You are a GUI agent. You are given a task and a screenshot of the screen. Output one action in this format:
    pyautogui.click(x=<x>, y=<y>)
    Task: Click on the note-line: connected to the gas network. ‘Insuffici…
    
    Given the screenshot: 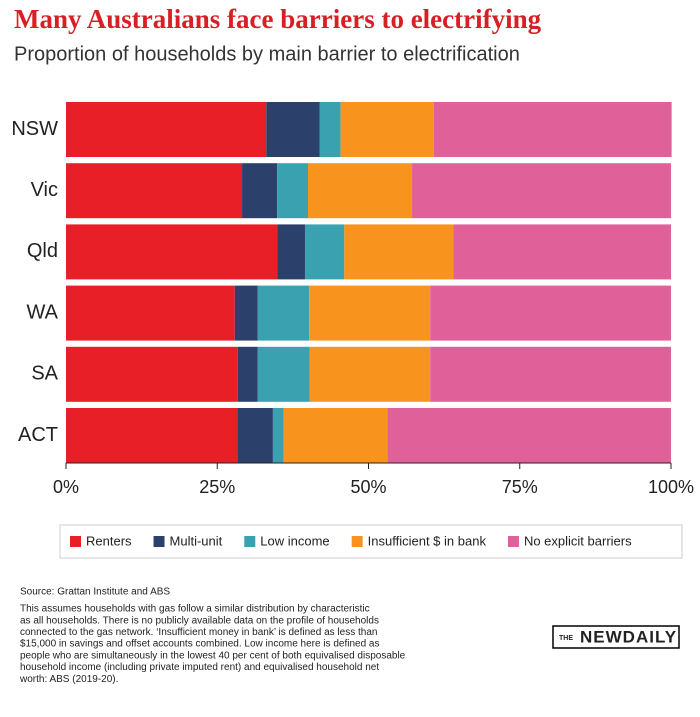 What is the action you would take?
    pyautogui.click(x=198, y=632)
    